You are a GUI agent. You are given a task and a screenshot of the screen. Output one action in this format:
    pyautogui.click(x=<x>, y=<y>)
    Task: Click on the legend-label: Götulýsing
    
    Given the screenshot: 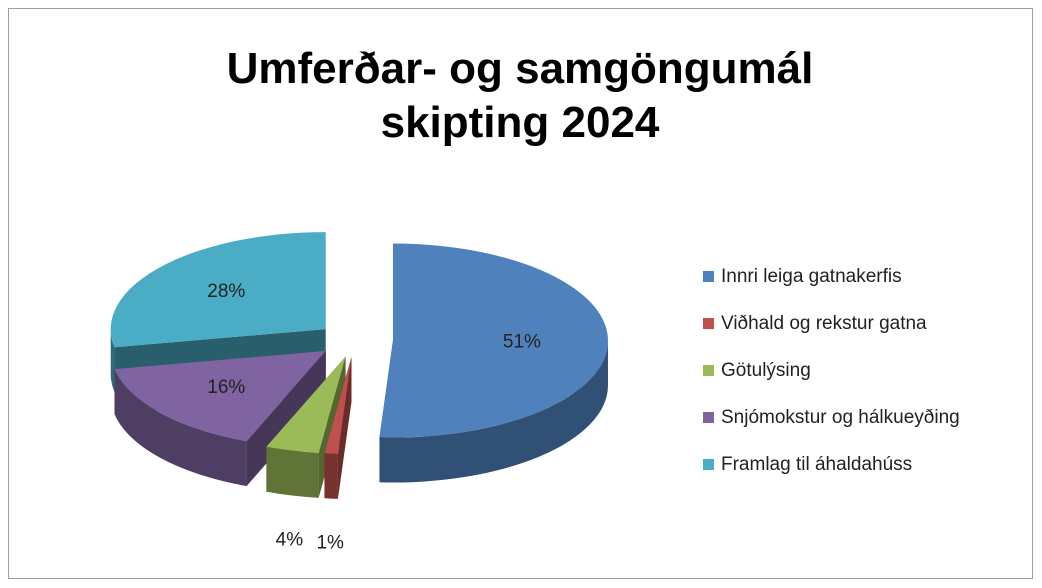 What is the action you would take?
    pyautogui.click(x=766, y=370)
    